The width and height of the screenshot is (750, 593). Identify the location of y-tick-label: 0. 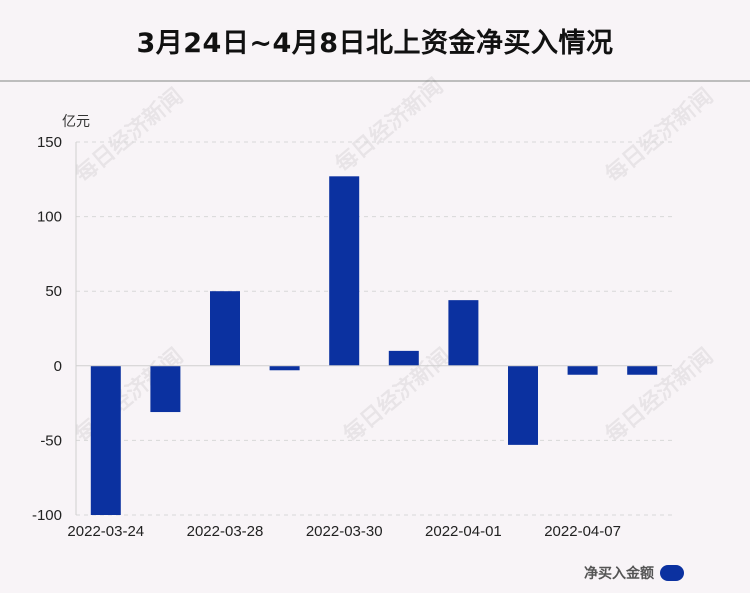
(58, 366).